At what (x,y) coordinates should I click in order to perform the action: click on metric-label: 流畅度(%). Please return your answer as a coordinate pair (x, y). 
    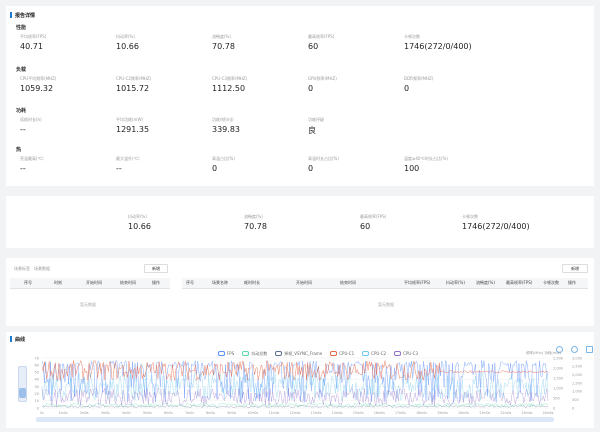
    Looking at the image, I should click on (221, 36).